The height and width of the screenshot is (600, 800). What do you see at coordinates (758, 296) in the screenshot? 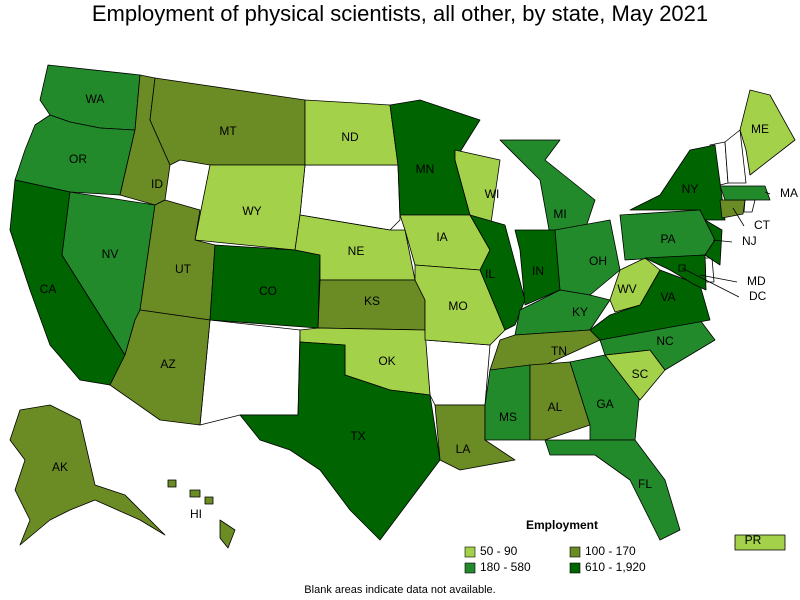
I see `state-label: DC` at bounding box center [758, 296].